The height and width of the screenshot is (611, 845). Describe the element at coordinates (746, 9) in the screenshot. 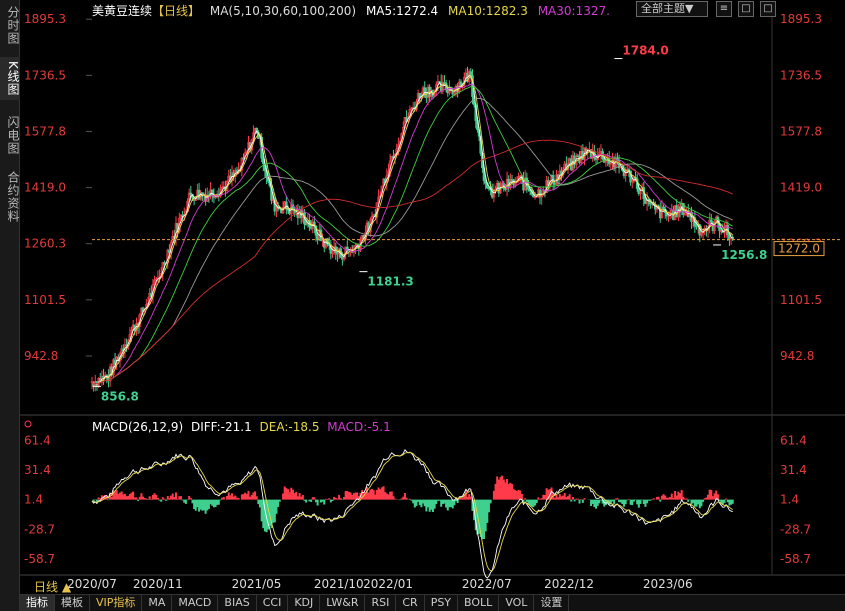

I see `restore-icon: □` at that location.